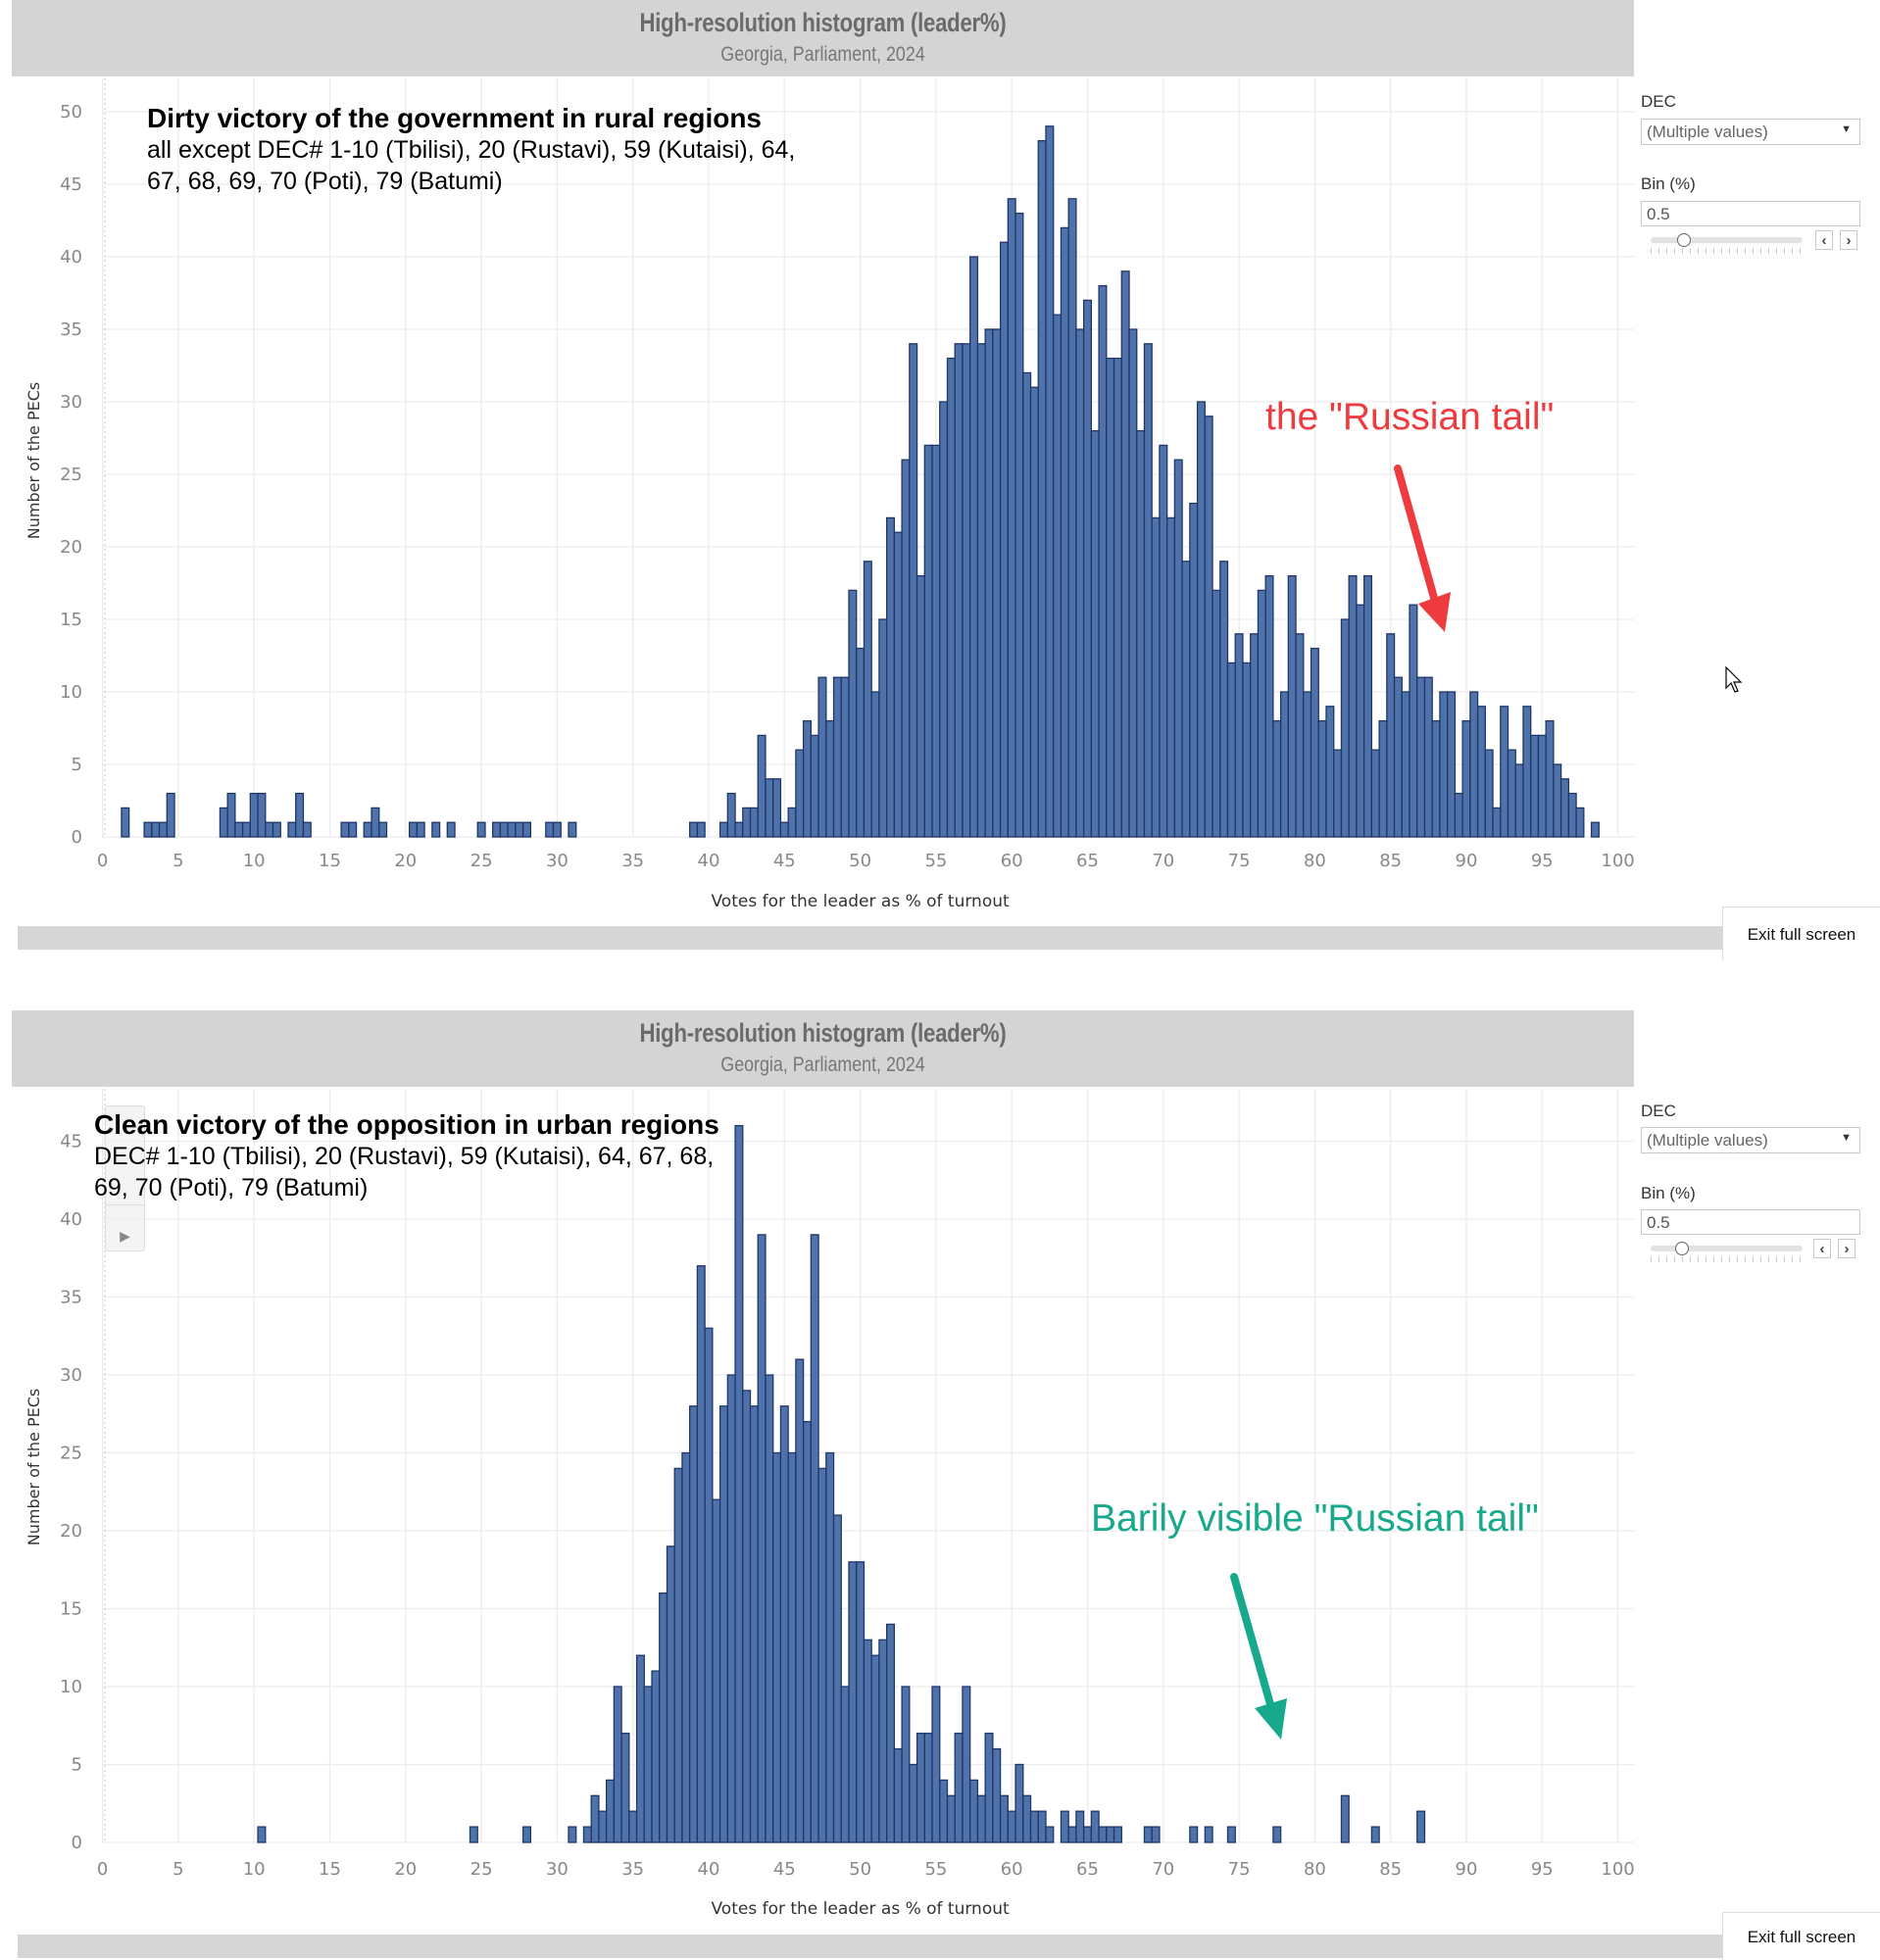  What do you see at coordinates (1410, 417) in the screenshot?
I see `callout-text: the "Russian tail"` at bounding box center [1410, 417].